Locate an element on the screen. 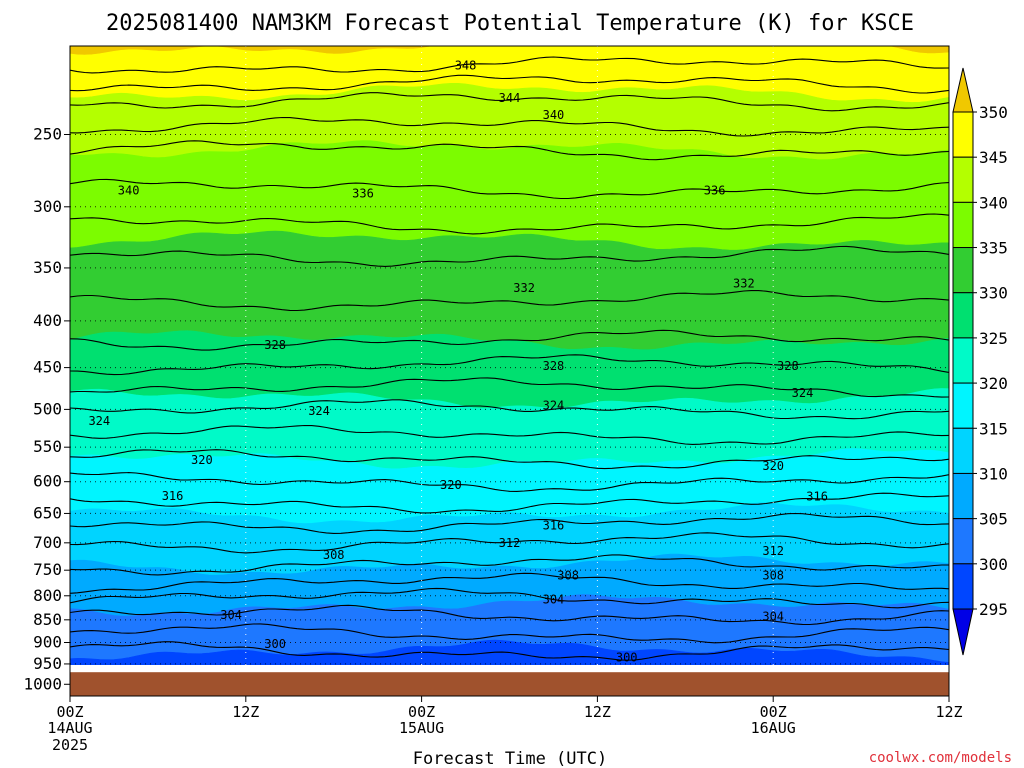  colorbar-label: 330 is located at coordinates (993, 293).